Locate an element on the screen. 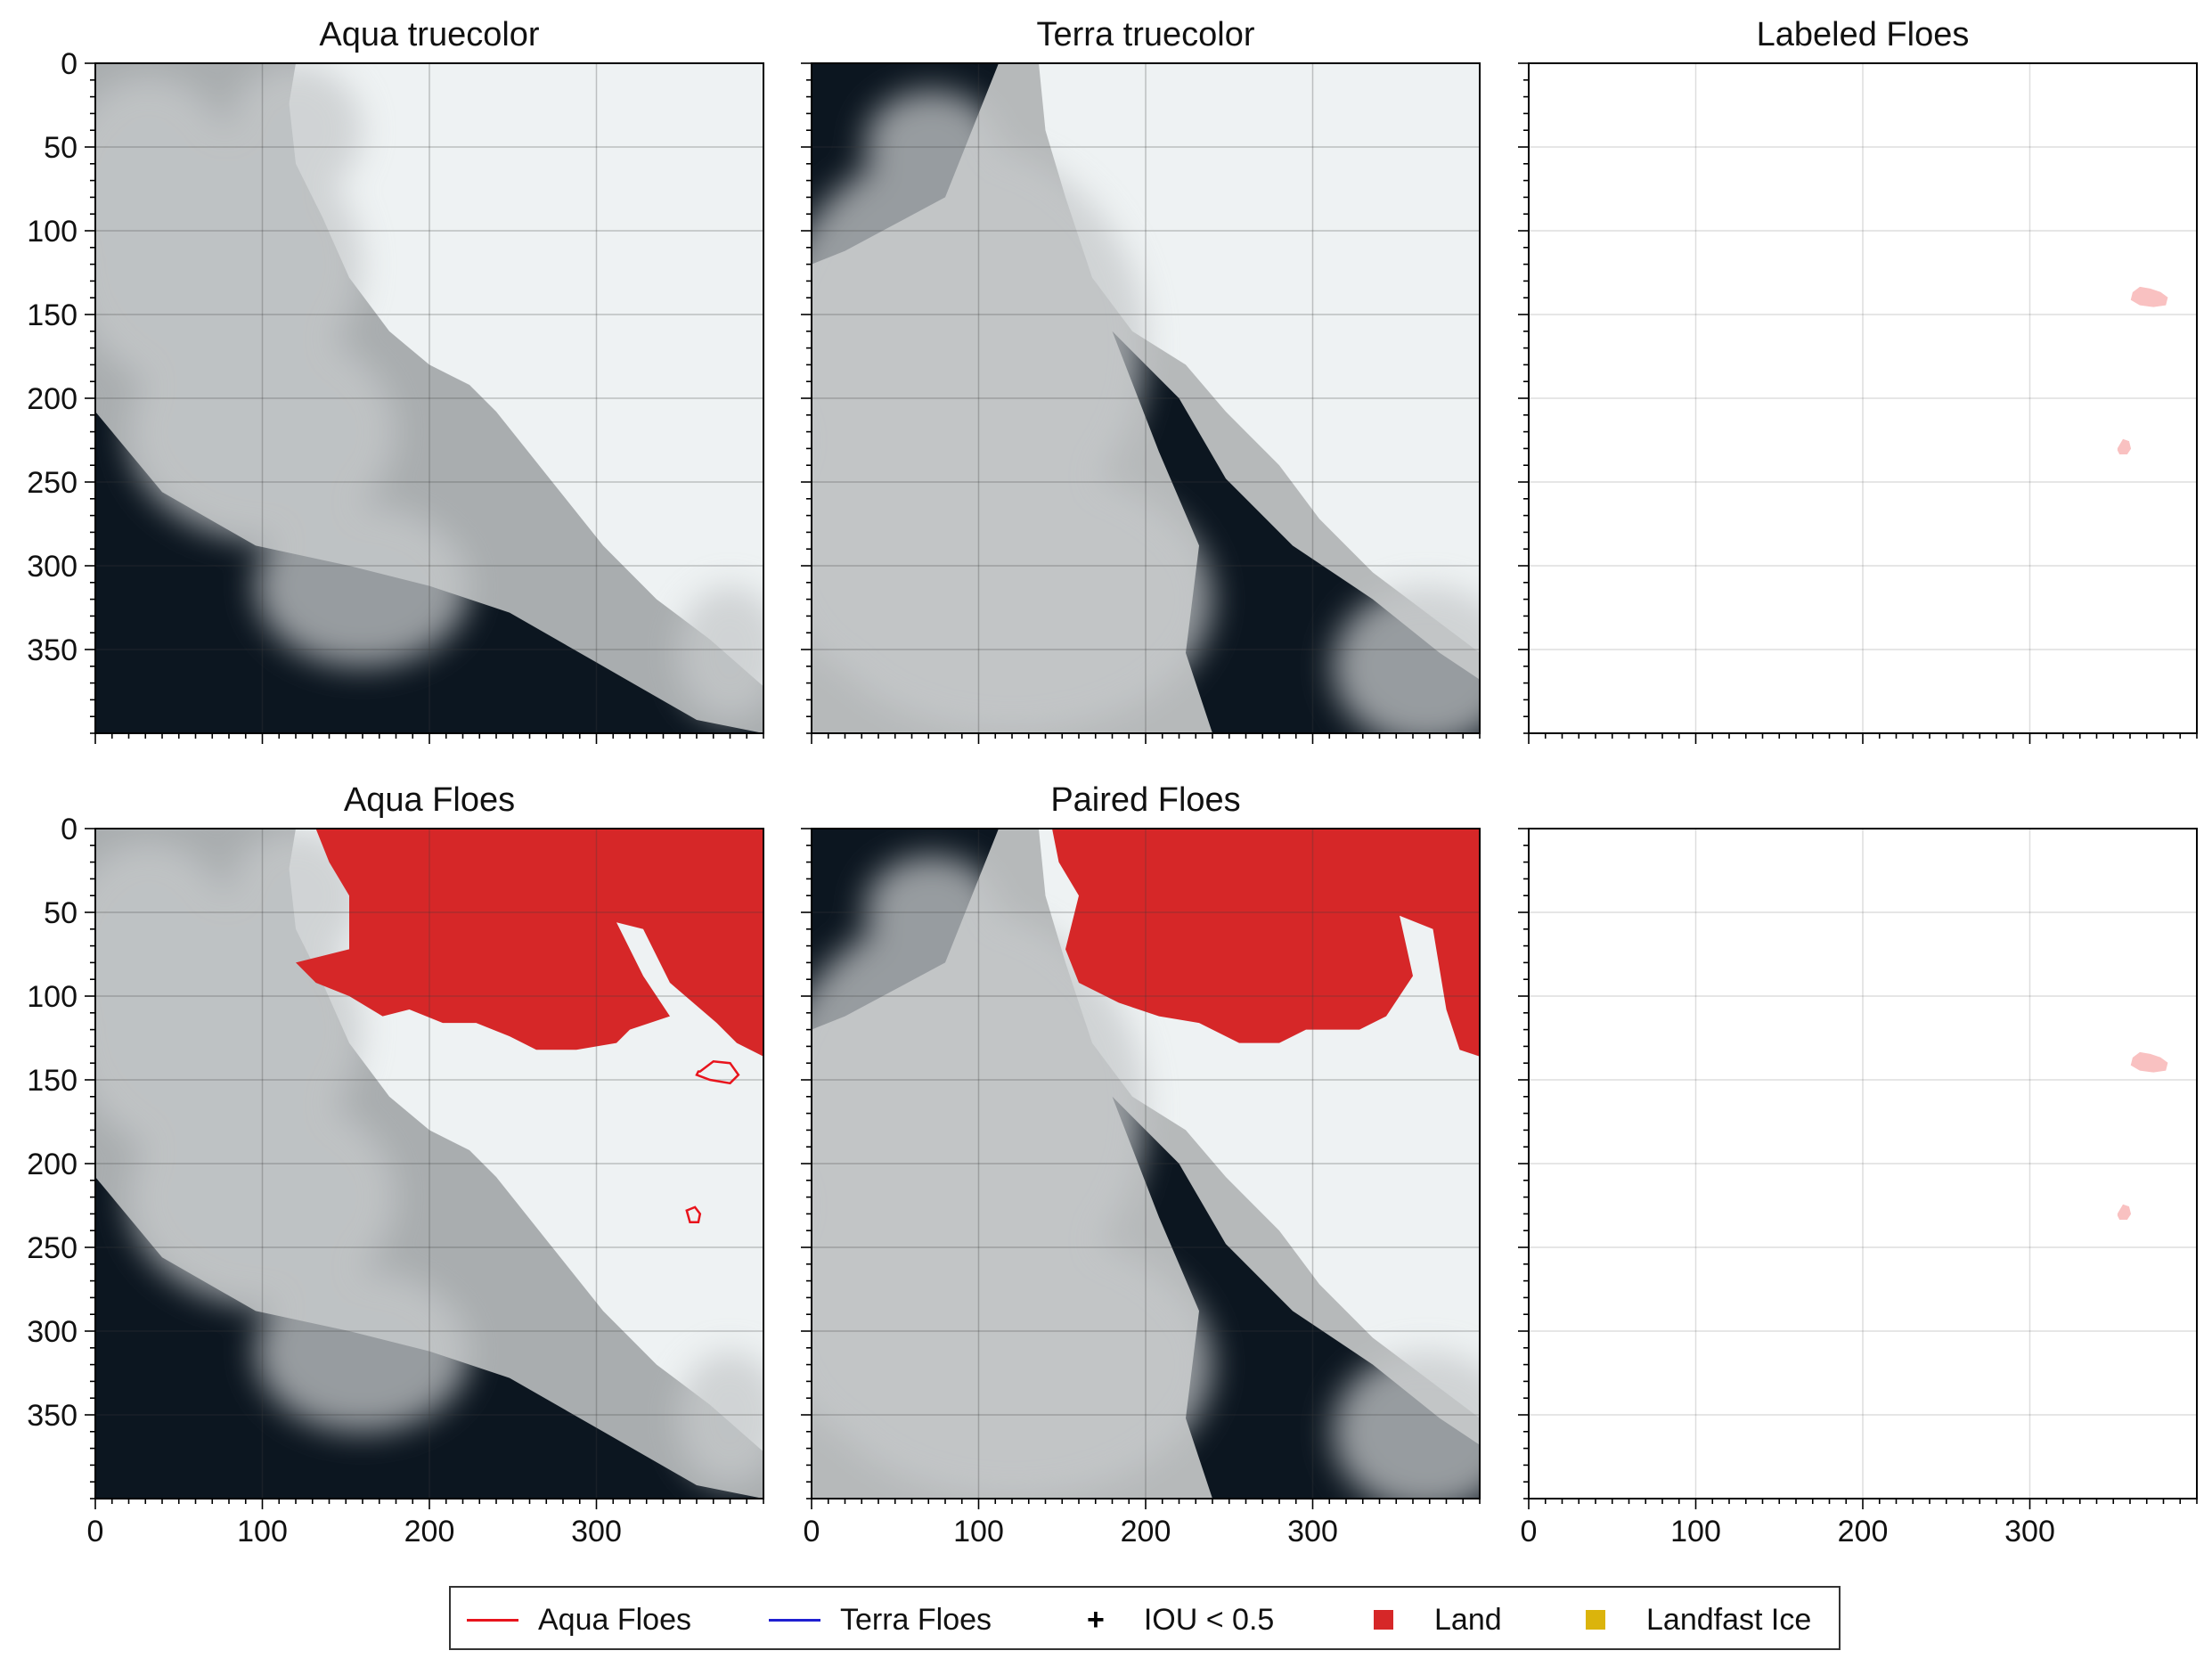 This screenshot has height=1667, width=2212. panel-paired-labels: 0 100 200 300 is located at coordinates (1858, 1188).